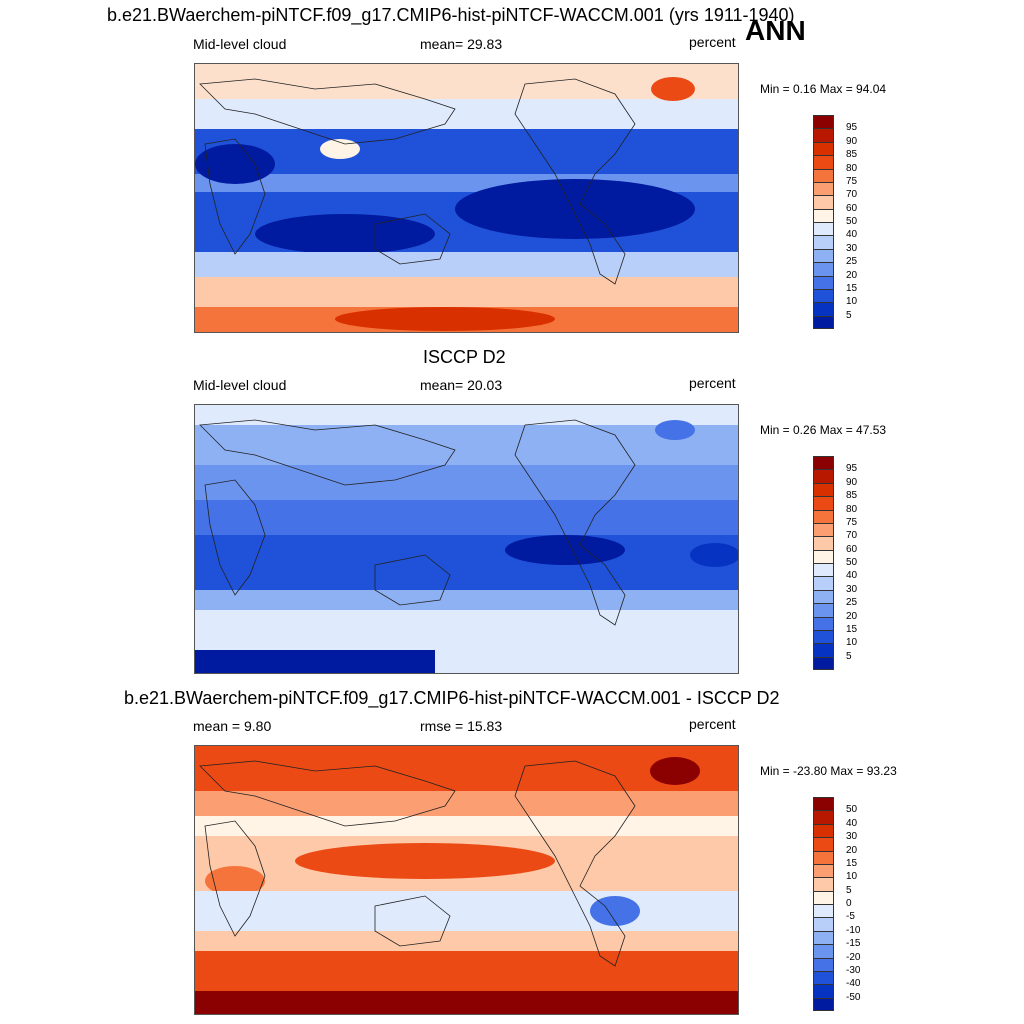 The image size is (1024, 1024). Describe the element at coordinates (673, 89) in the screenshot. I see `panel1-blob-greenland` at that location.